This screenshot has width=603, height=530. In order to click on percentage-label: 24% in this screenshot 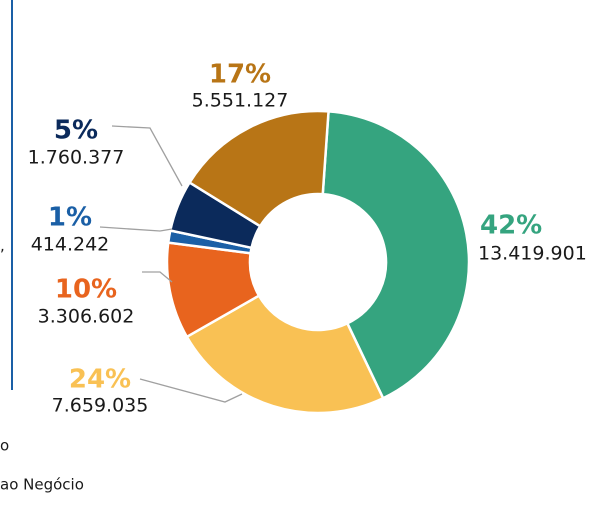, I will do `click(100, 380)`.